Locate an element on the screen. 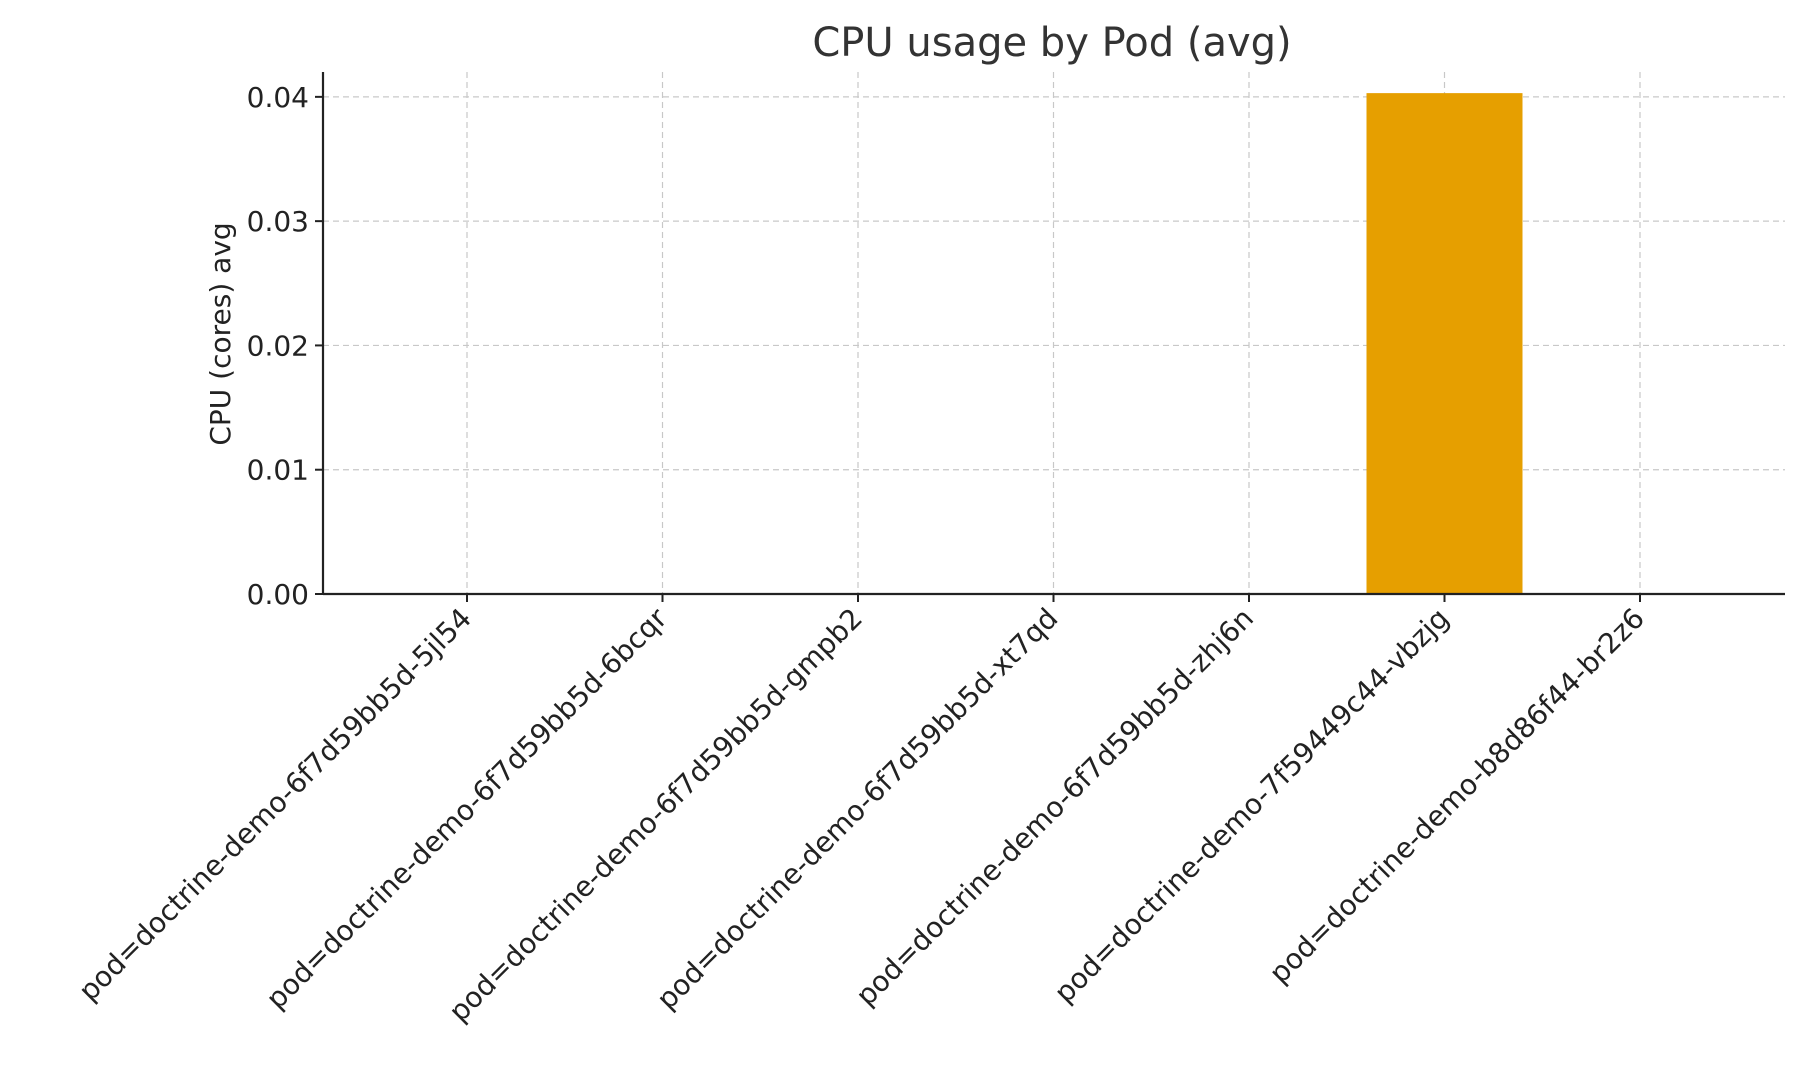 The width and height of the screenshot is (1800, 1085). x-tick-label: pod=doctrine-demo-6f7d59bb5d-gmpb2 is located at coordinates (655, 815).